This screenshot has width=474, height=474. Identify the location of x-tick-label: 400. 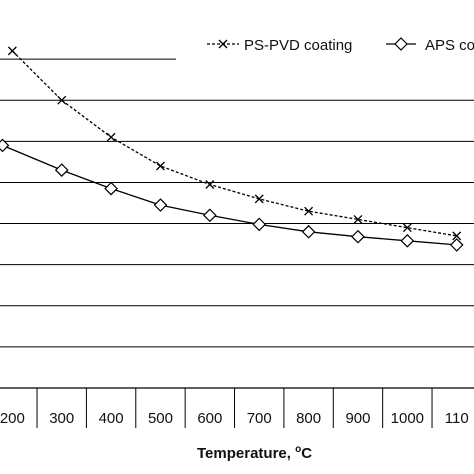
(111, 418).